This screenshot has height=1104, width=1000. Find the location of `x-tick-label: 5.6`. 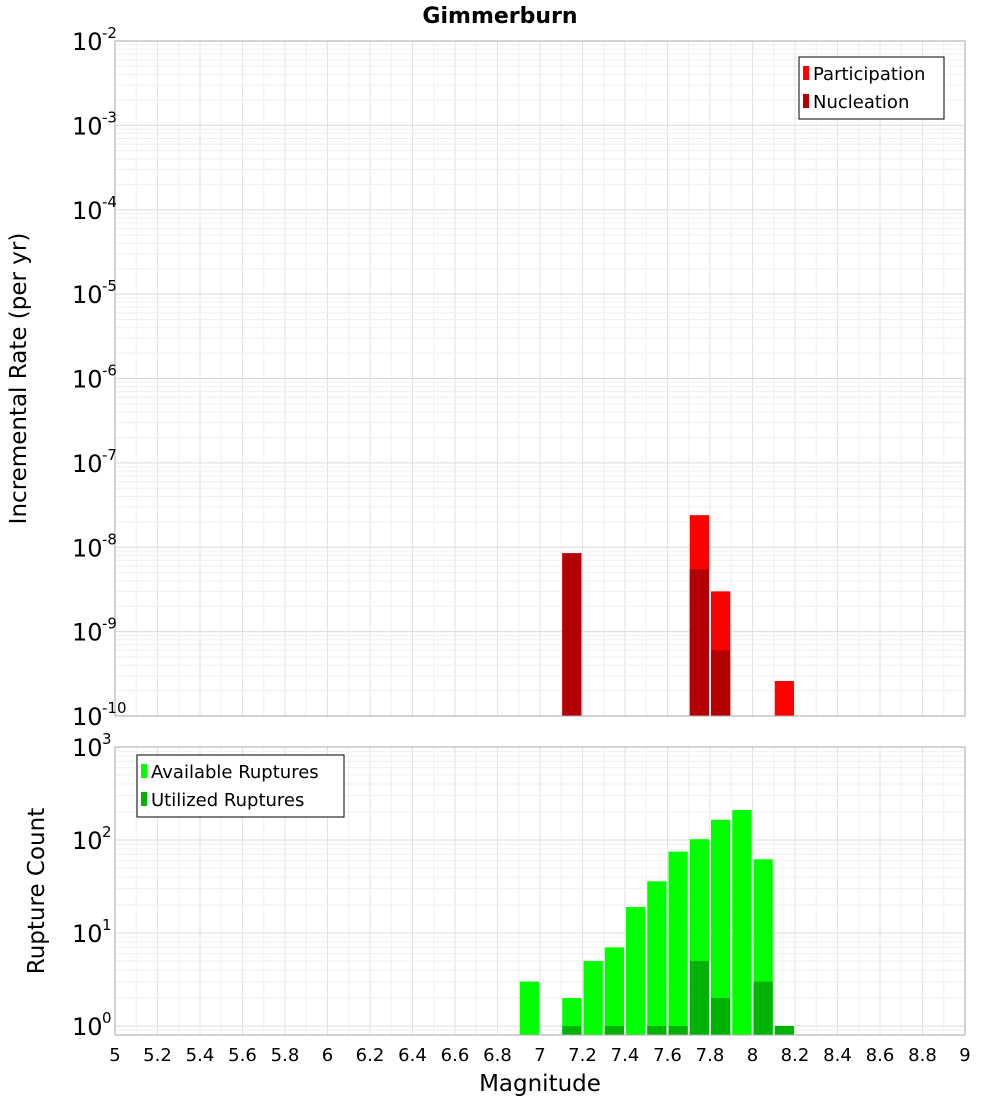

x-tick-label: 5.6 is located at coordinates (242, 1055).